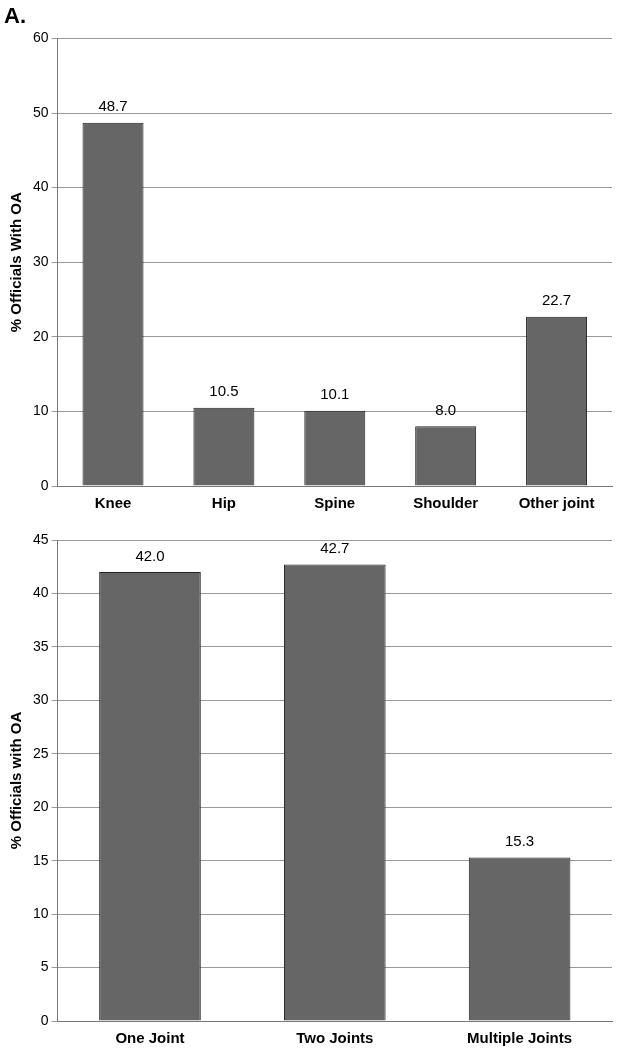 Image resolution: width=622 pixels, height=1055 pixels. I want to click on y-axis-title: % Officials With OA, so click(16, 262).